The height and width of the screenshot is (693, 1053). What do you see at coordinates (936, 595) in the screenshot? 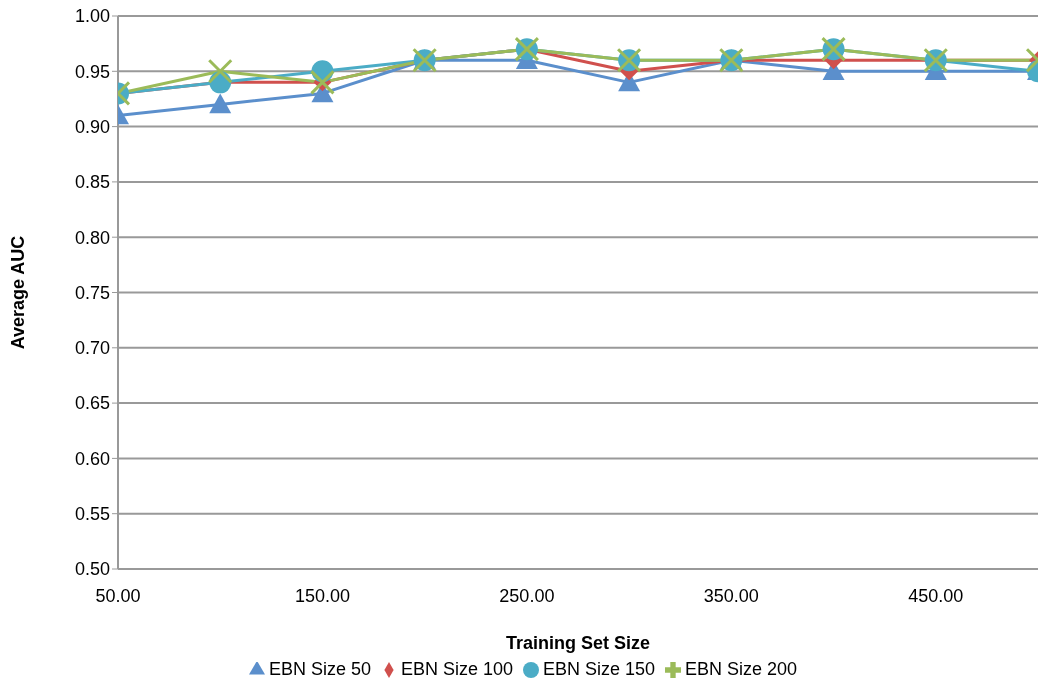
I see `x-tick-label: 450.00` at bounding box center [936, 595].